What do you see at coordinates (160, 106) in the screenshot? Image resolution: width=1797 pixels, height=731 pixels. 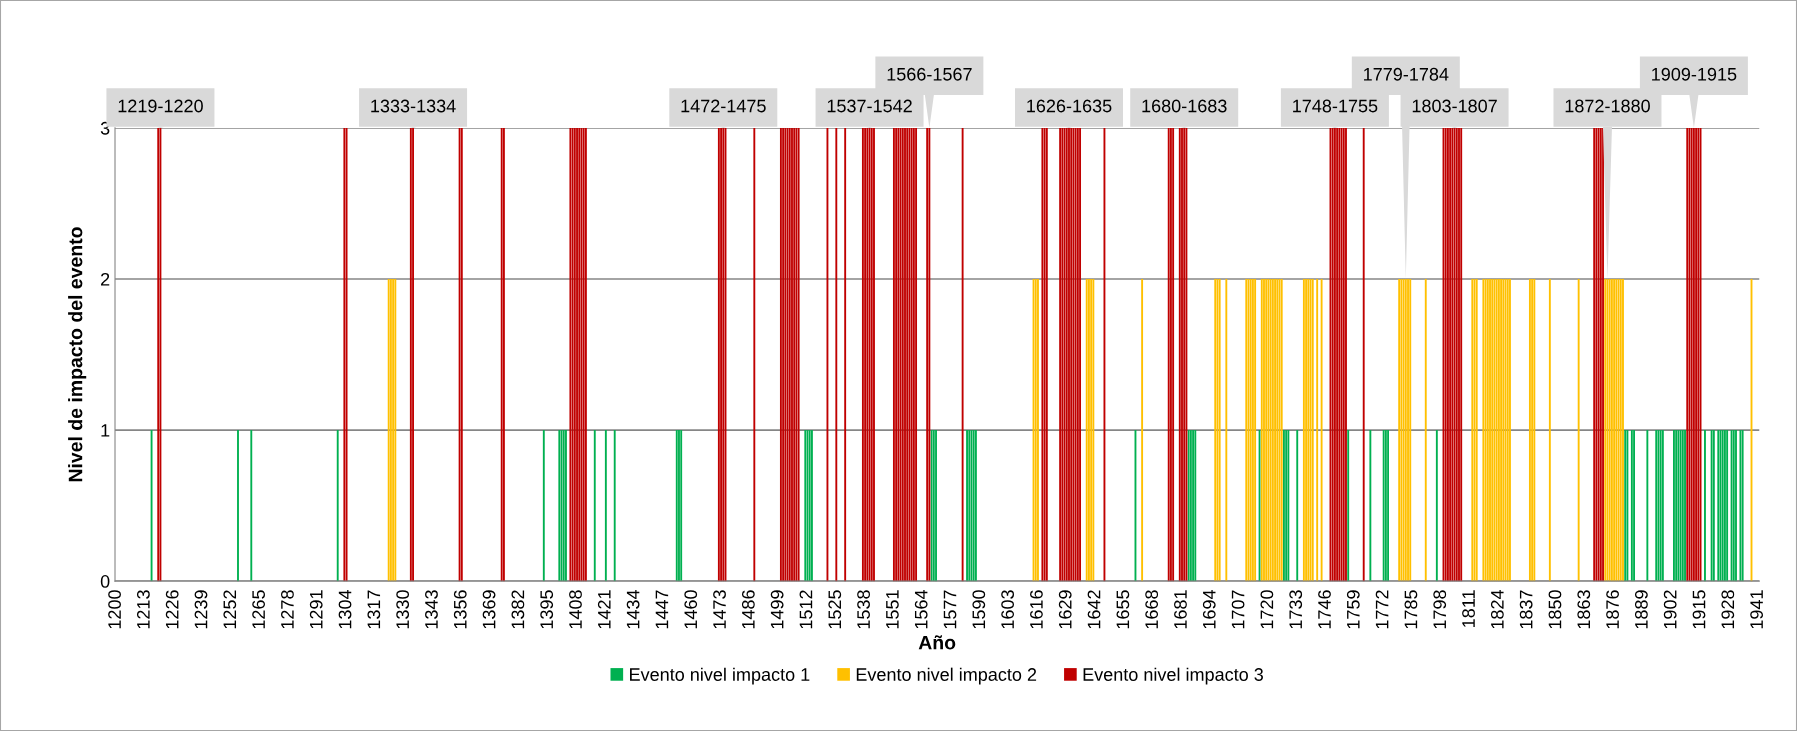 I see `annotation: 1219-1220` at bounding box center [160, 106].